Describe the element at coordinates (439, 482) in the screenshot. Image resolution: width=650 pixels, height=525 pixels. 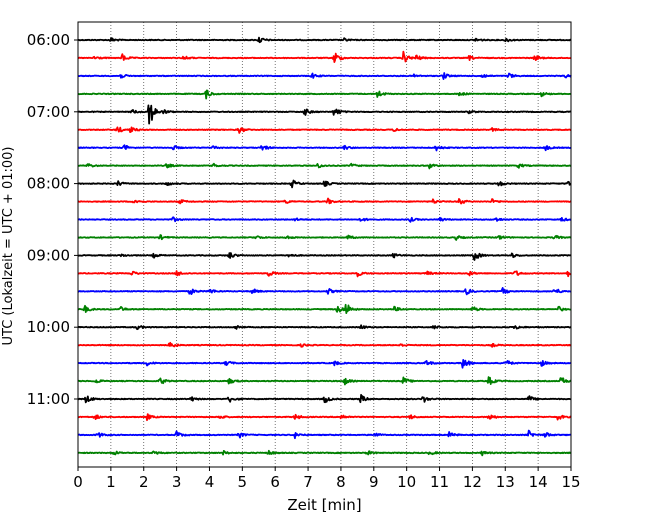
I see `x-tick-label-11: 11` at that location.